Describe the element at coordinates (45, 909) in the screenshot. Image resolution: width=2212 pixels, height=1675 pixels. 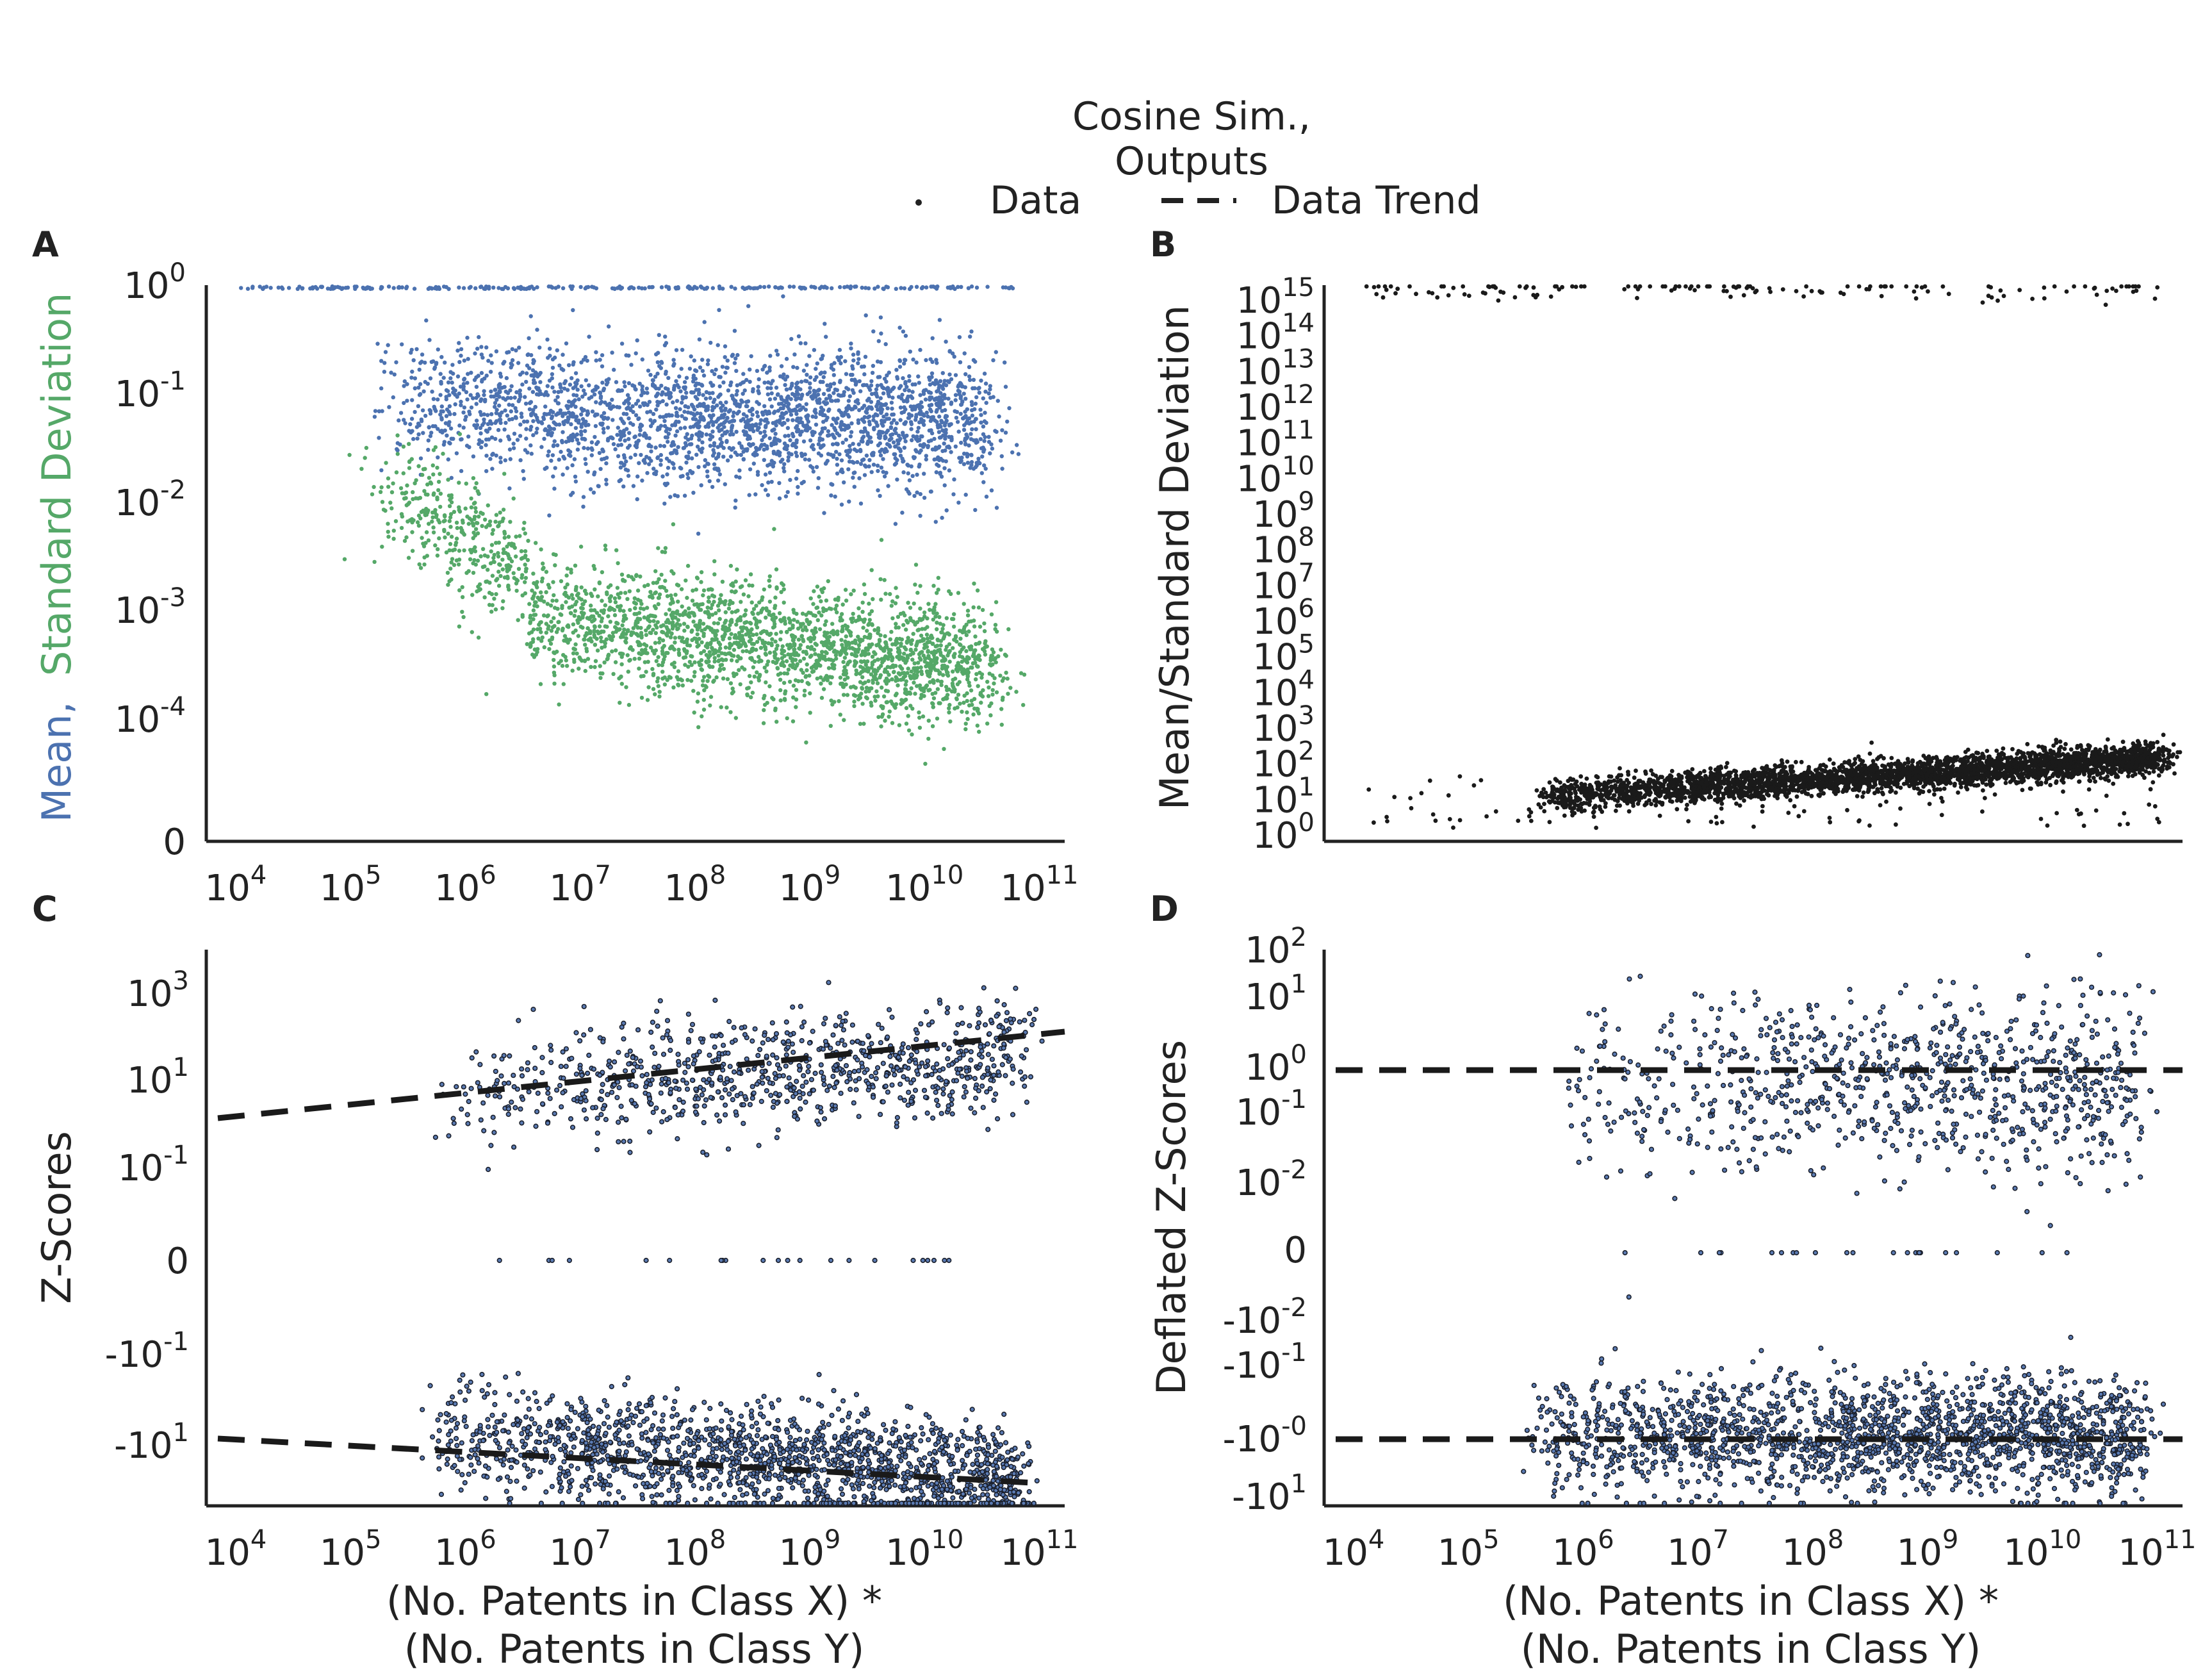
I see `panel-letter-c: C` at that location.